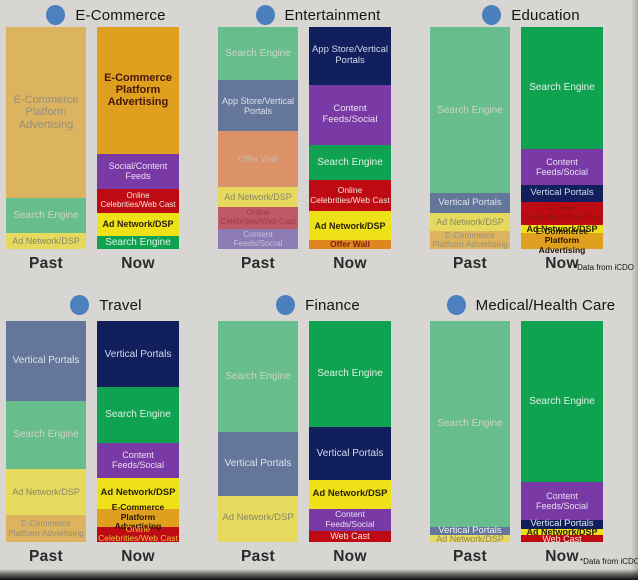 The height and width of the screenshot is (580, 638). What do you see at coordinates (106, 305) in the screenshot?
I see `panel-header: Travel` at bounding box center [106, 305].